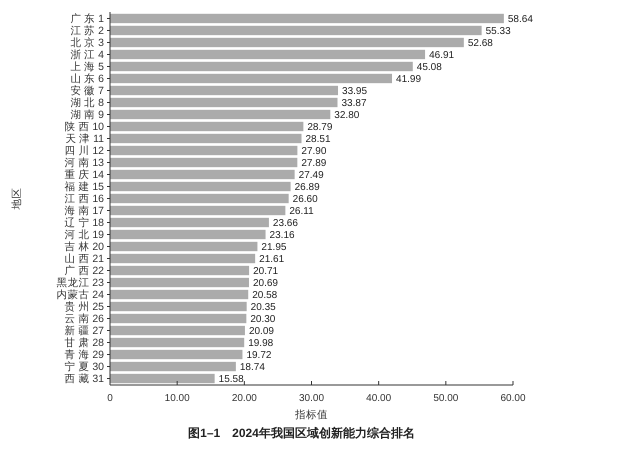 The height and width of the screenshot is (457, 640). Describe the element at coordinates (84, 259) in the screenshot. I see `y-tick-label: 山 西 21` at that location.